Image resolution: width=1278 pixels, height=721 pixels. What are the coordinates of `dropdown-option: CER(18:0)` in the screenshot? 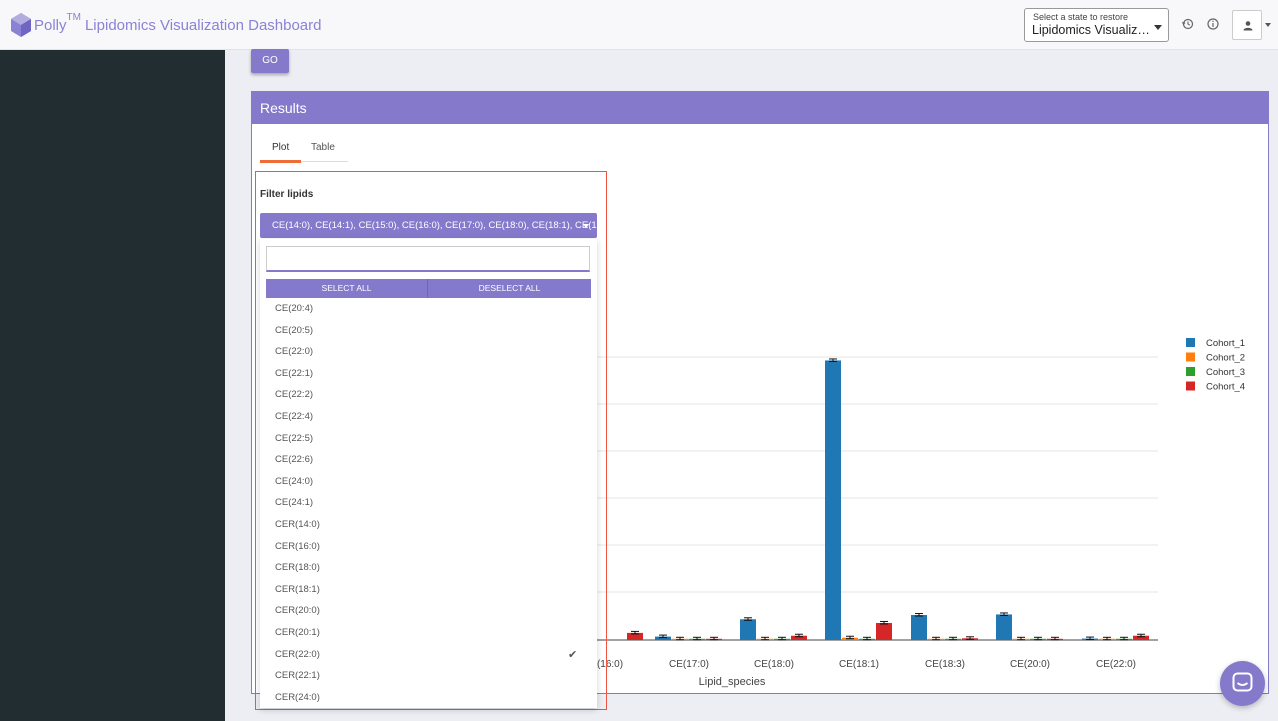 It's located at (297, 568).